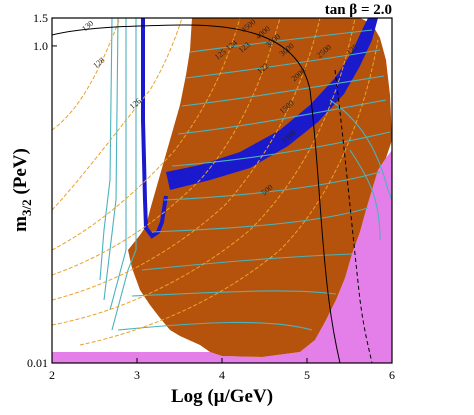 Image resolution: width=474 pixels, height=415 pixels. What do you see at coordinates (40, 18) in the screenshot?
I see `y-tick-label-1.5: 1.5` at bounding box center [40, 18].